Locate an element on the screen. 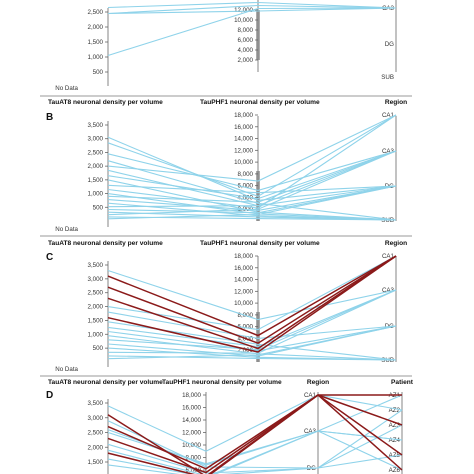 The height and width of the screenshot is (474, 474). tick-label: 4,000 is located at coordinates (246, 197).